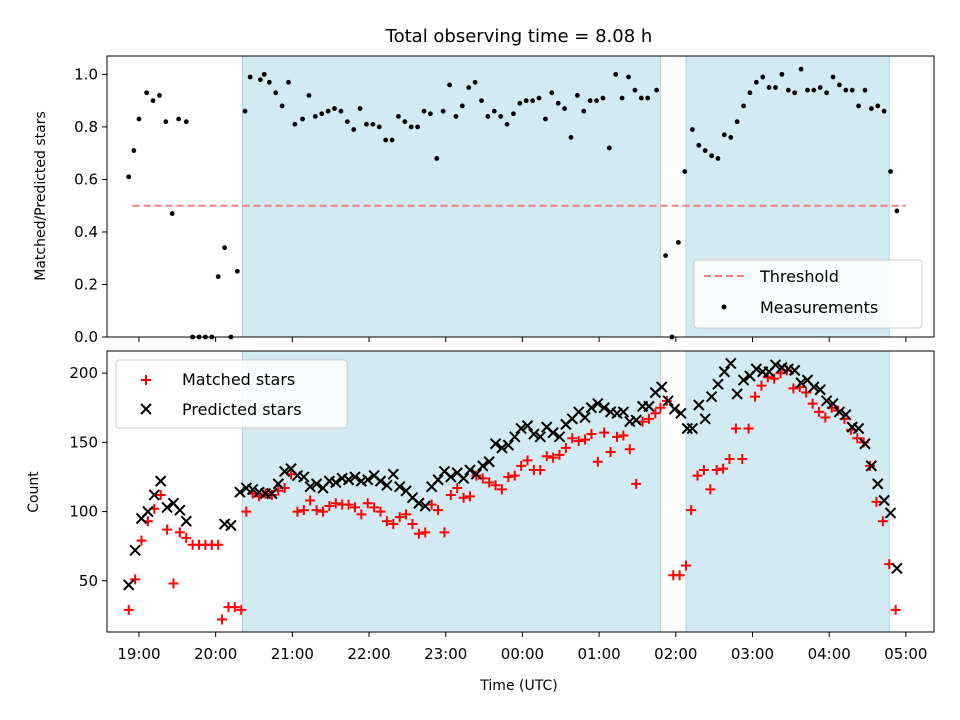 The width and height of the screenshot is (960, 720). I want to click on y-tick-label: 0.8, so click(86, 127).